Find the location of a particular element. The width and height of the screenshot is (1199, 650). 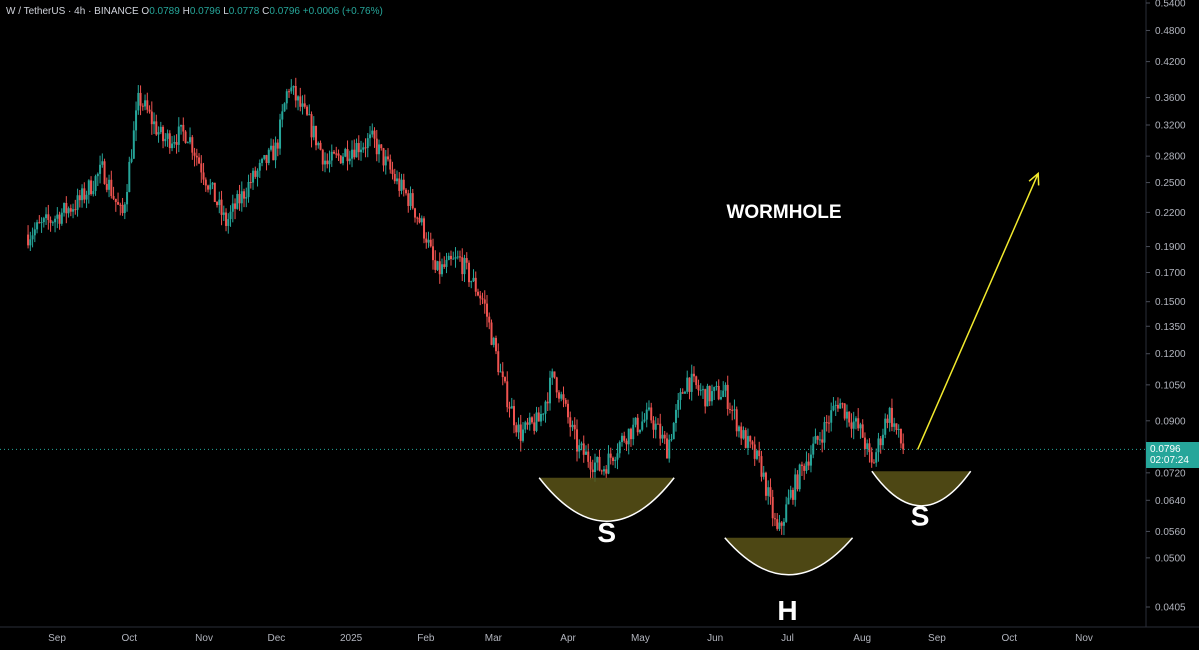

time-tick-label: Oct is located at coordinates (130, 638).